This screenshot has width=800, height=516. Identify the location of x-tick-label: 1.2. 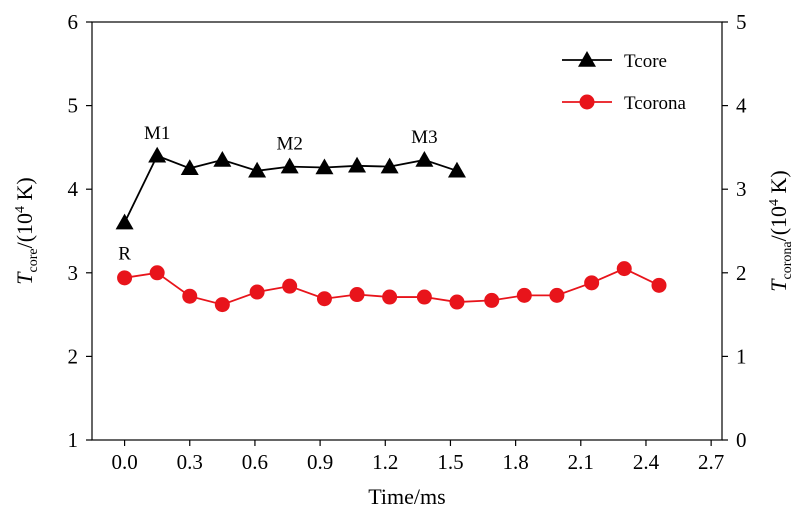
(385, 462).